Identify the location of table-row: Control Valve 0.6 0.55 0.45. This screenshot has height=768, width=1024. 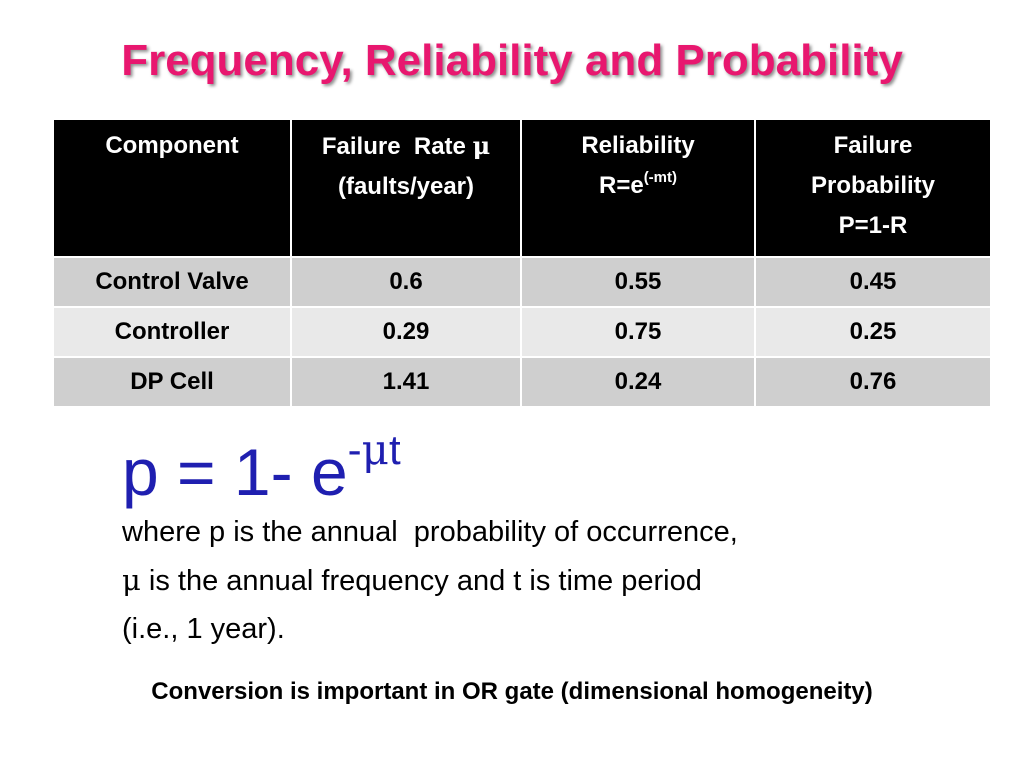
(522, 282).